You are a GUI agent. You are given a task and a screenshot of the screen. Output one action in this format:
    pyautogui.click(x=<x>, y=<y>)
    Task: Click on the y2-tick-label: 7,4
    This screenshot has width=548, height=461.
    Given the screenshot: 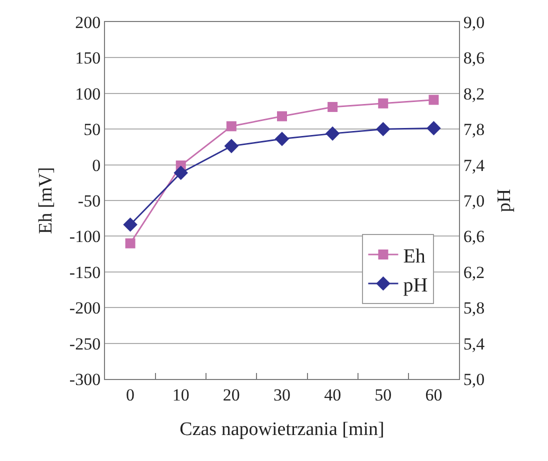 What is the action you would take?
    pyautogui.click(x=474, y=165)
    